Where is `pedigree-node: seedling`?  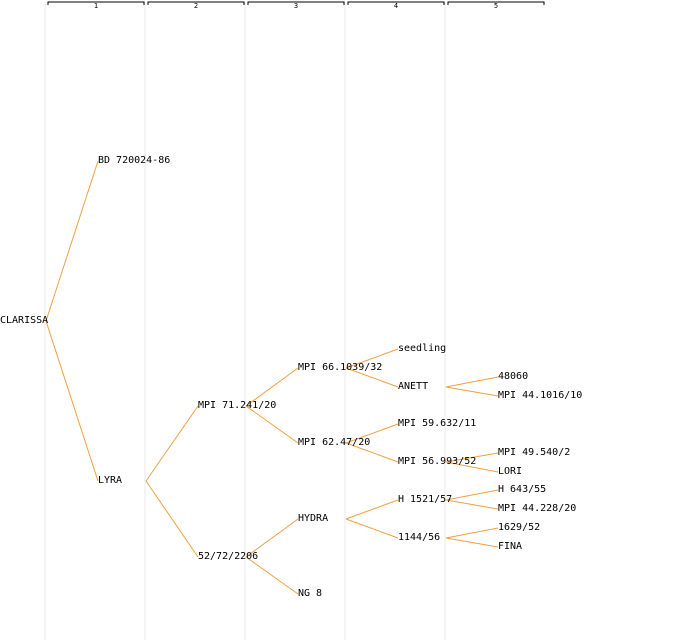 pedigree-node: seedling is located at coordinates (422, 348).